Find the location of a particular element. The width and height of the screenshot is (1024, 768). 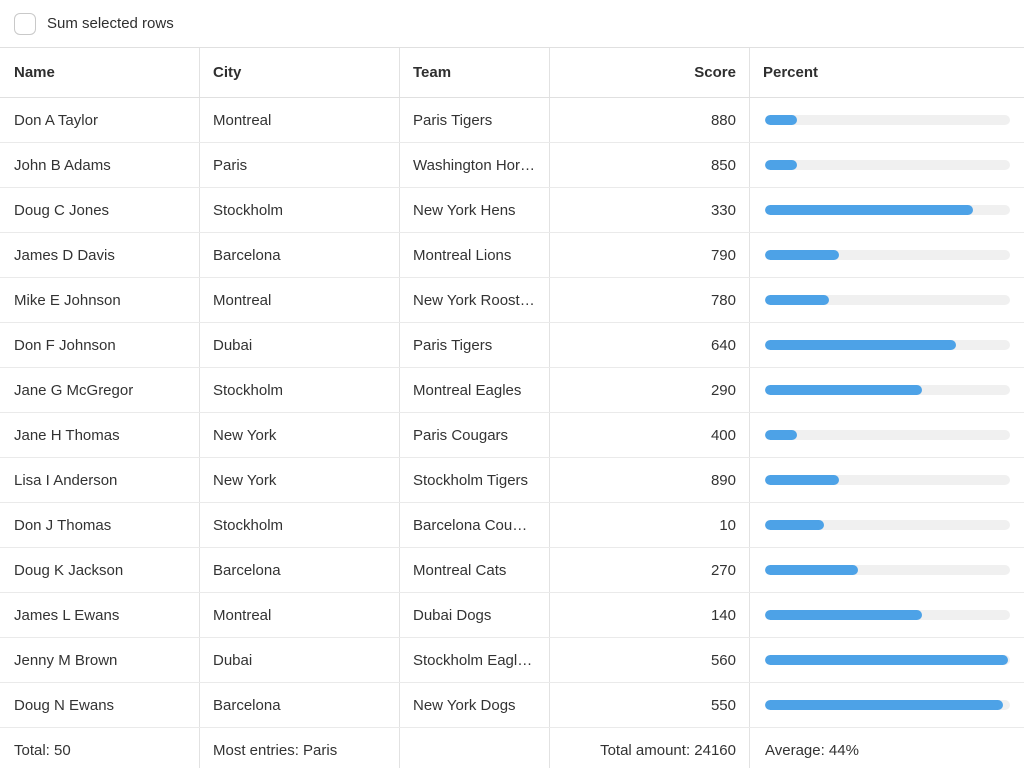

table-row: Doug N Ewans Barcelona New York Dogs 550 is located at coordinates (512, 705).